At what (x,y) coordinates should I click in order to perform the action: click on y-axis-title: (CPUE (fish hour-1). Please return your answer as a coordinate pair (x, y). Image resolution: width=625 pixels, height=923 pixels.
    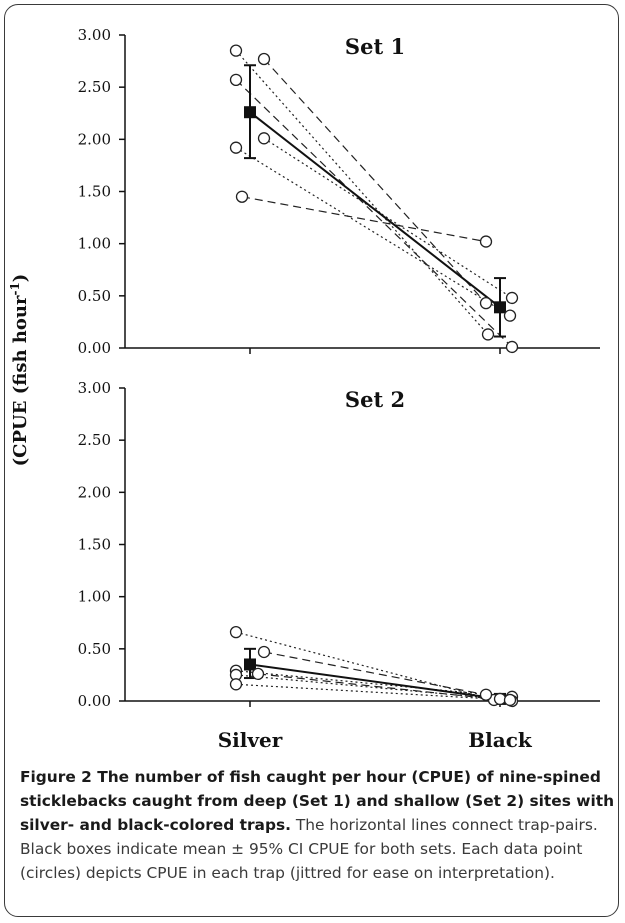
    Looking at the image, I should click on (19, 370).